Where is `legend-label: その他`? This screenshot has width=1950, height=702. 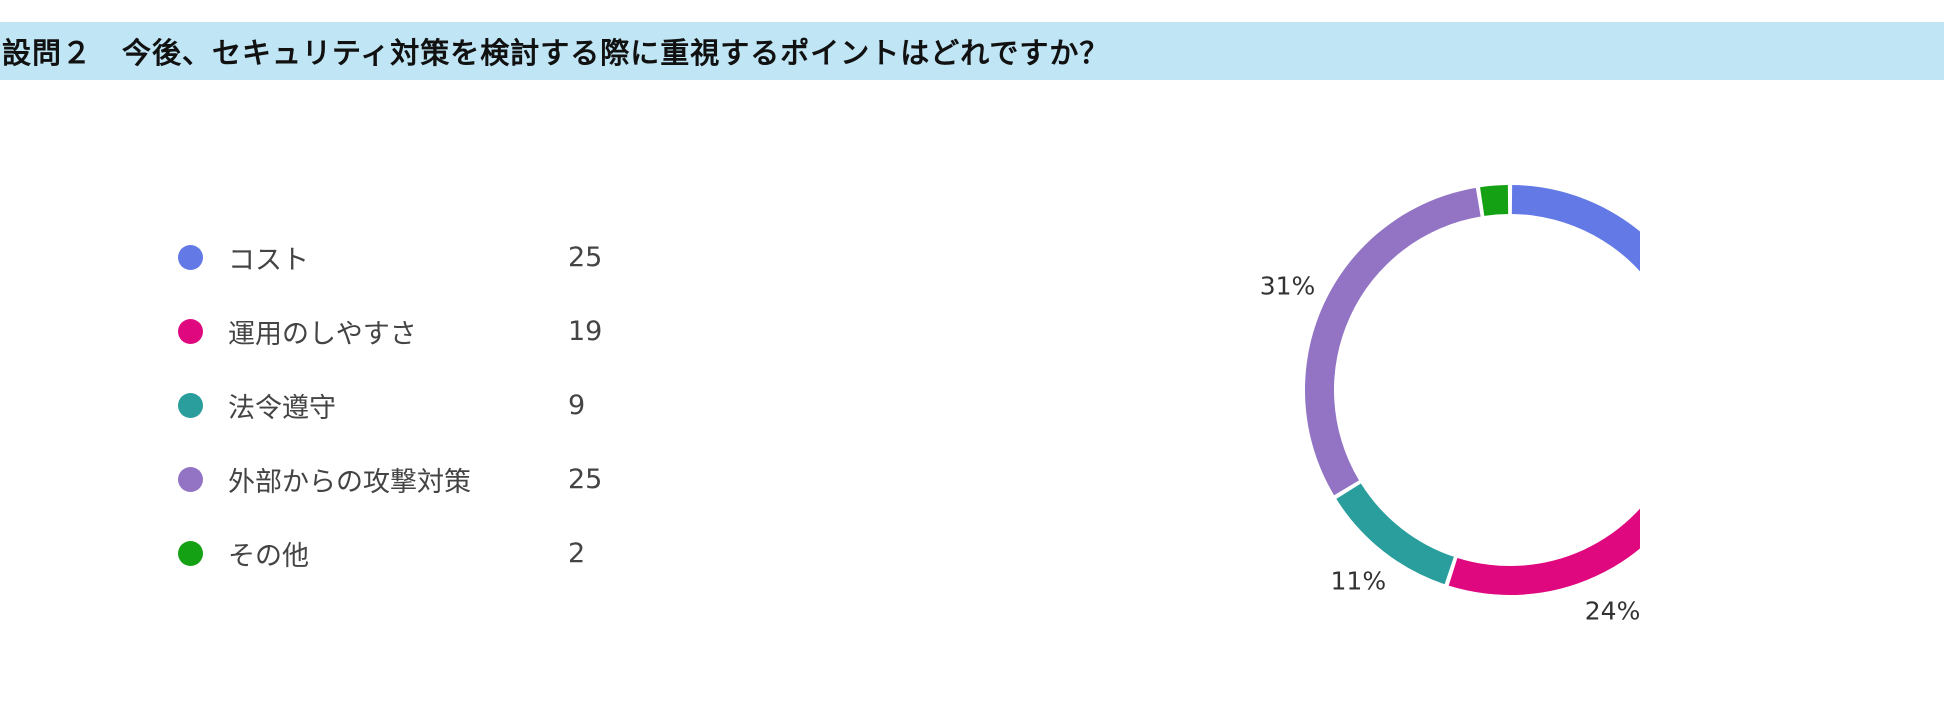
legend-label: その他 is located at coordinates (268, 556).